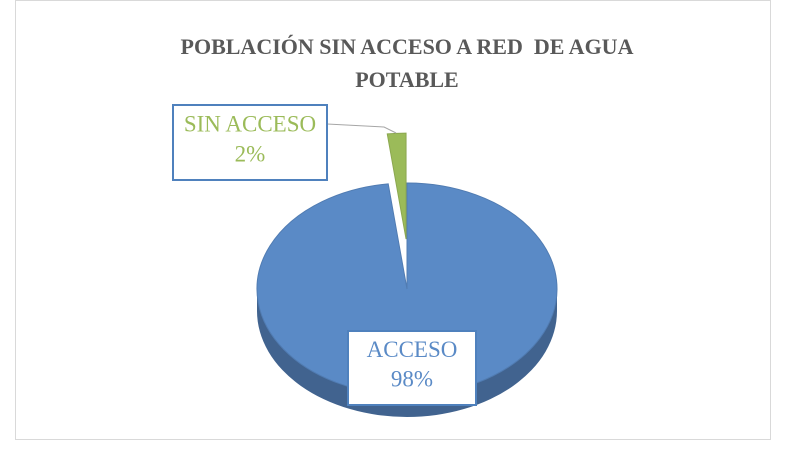  What do you see at coordinates (412, 379) in the screenshot?
I see `label-value: 98%` at bounding box center [412, 379].